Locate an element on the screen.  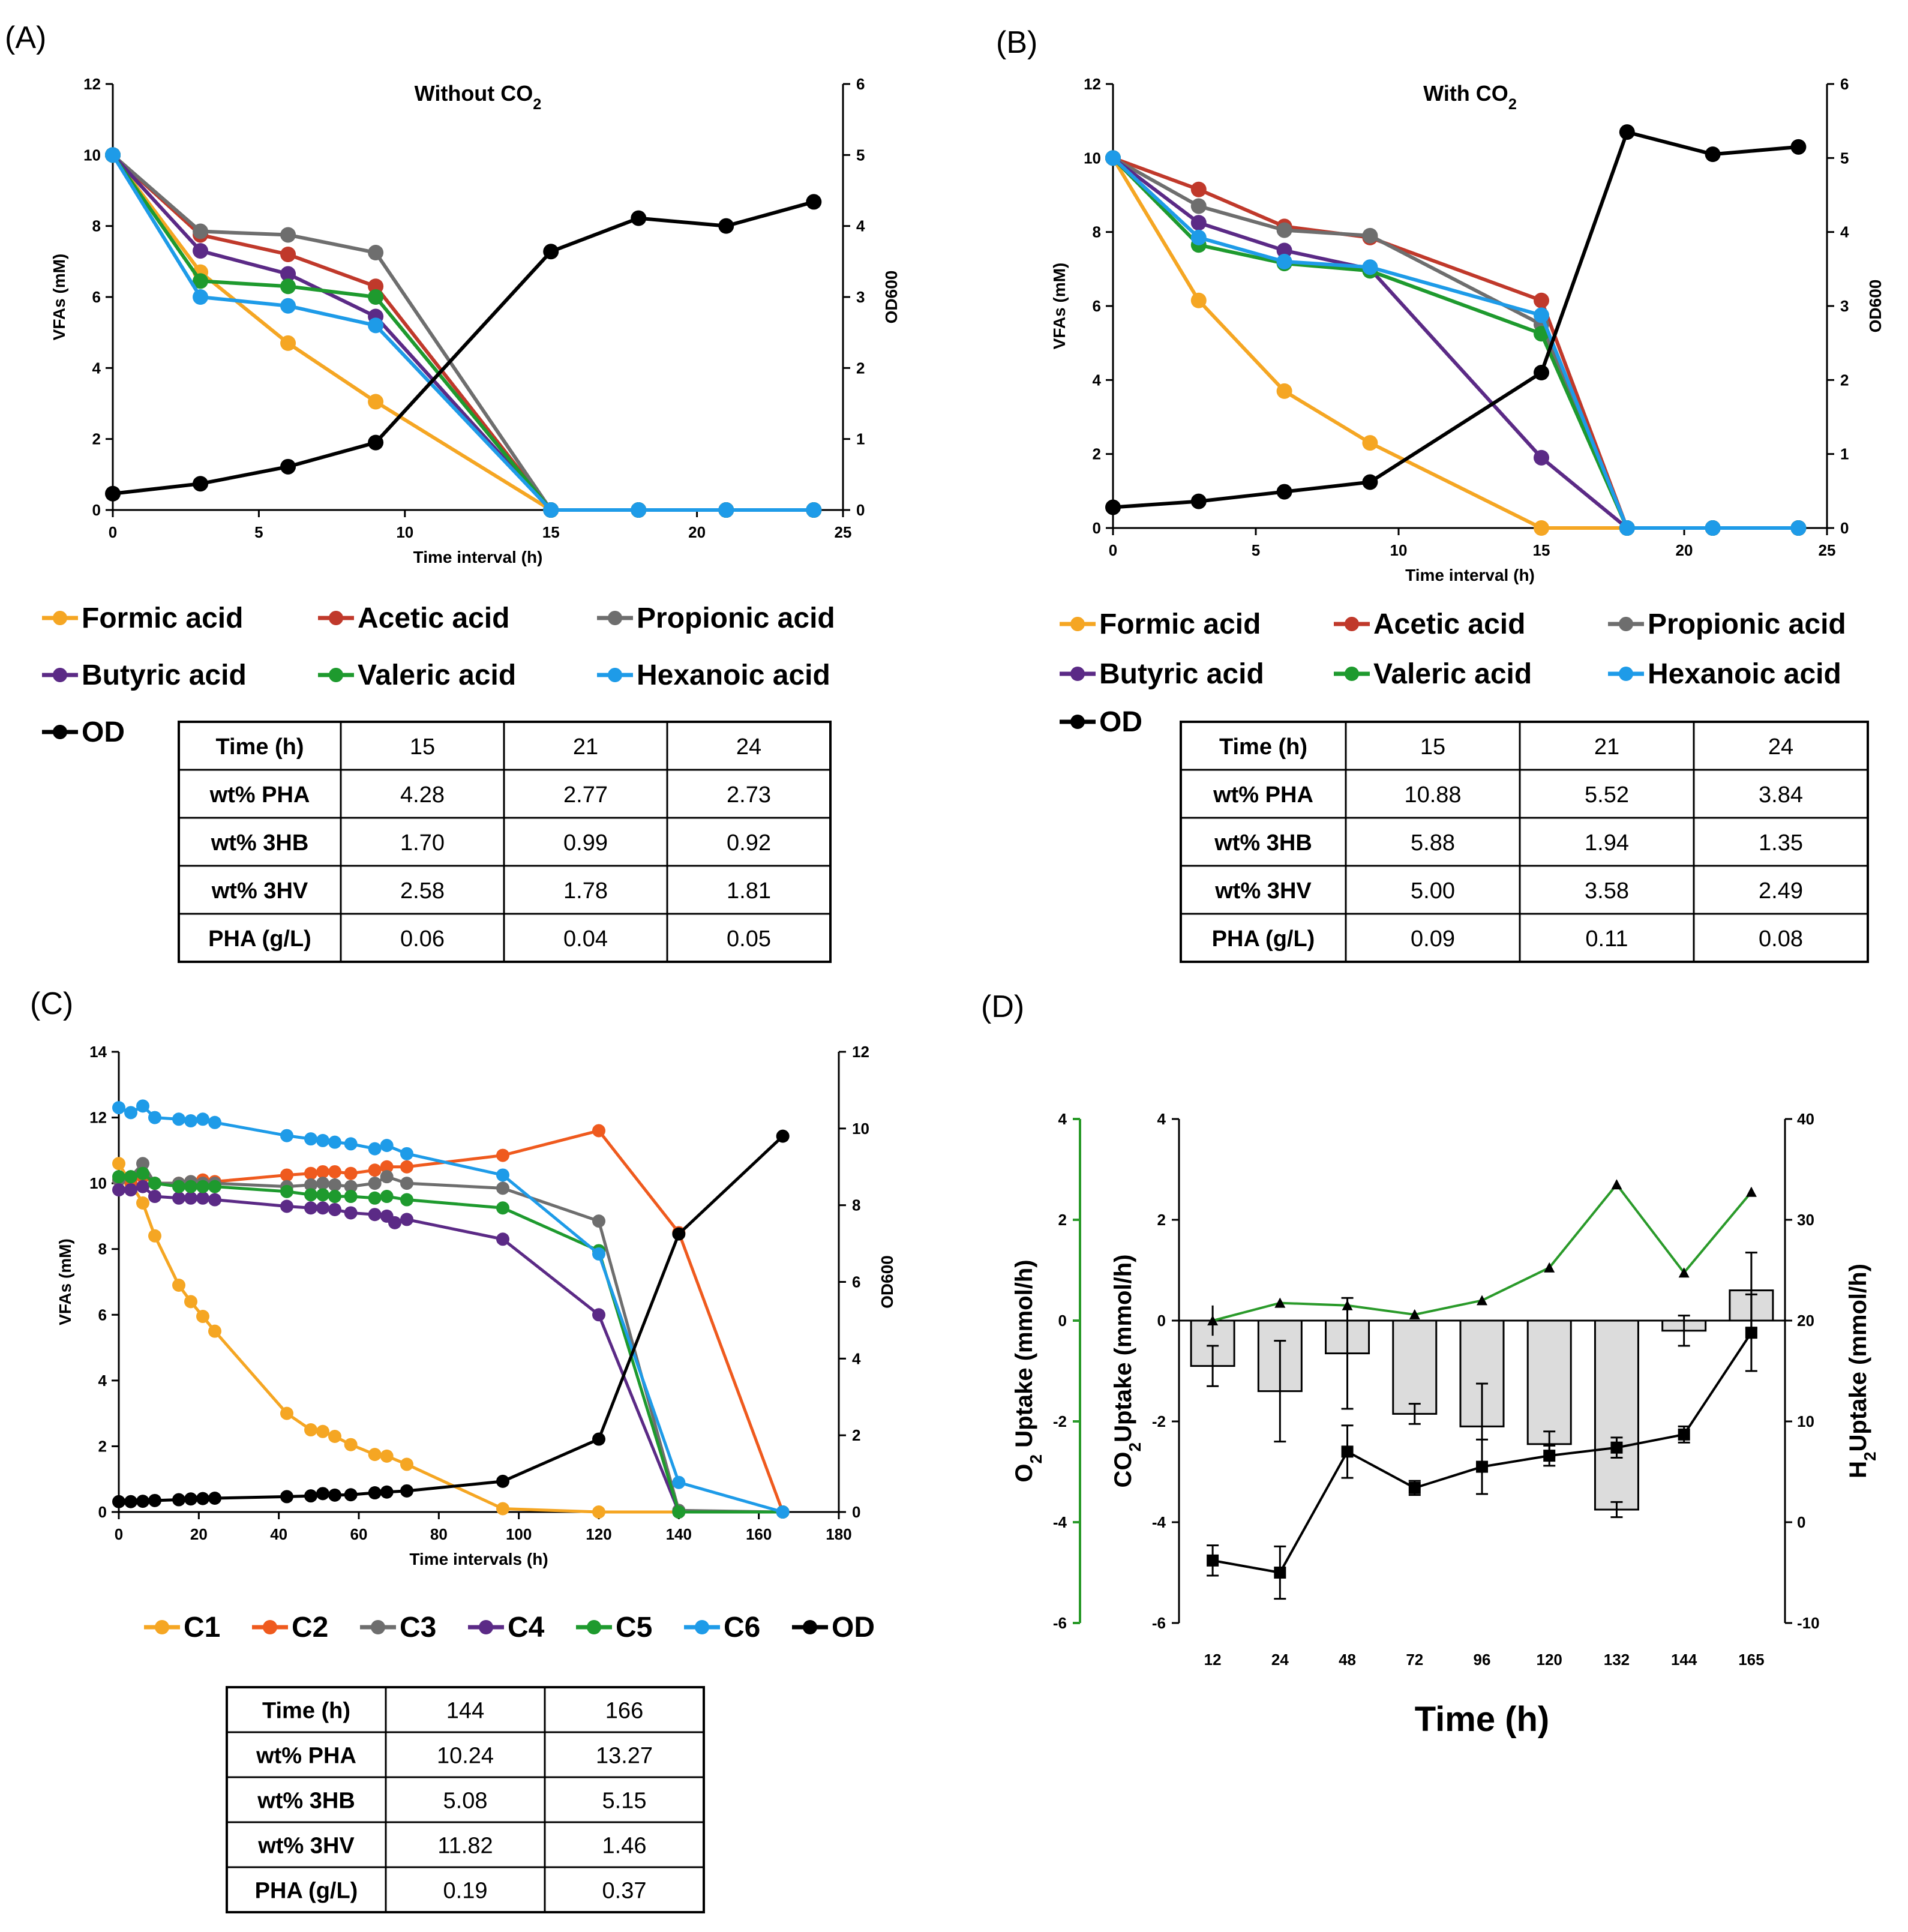
x-axis-label: Time interval (h) is located at coordinates (1470, 575).